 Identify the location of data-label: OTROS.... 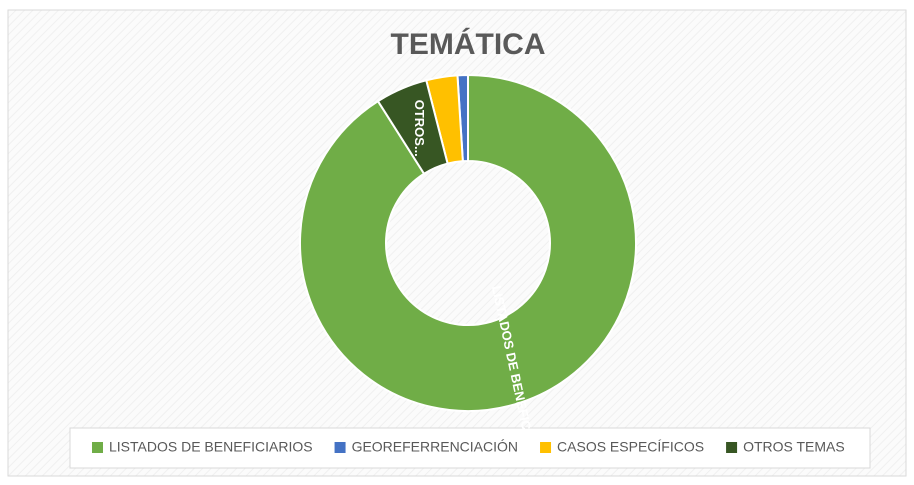
(419, 128).